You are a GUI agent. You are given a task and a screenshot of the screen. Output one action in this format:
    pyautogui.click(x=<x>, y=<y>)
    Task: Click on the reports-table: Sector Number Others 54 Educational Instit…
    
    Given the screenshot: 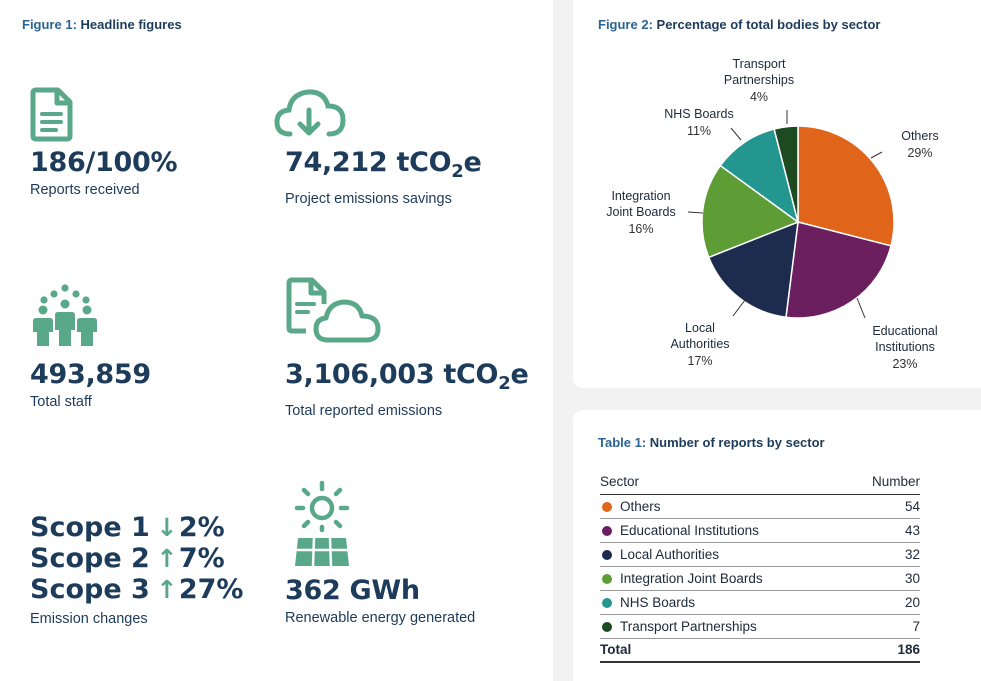 What is the action you would take?
    pyautogui.click(x=760, y=566)
    